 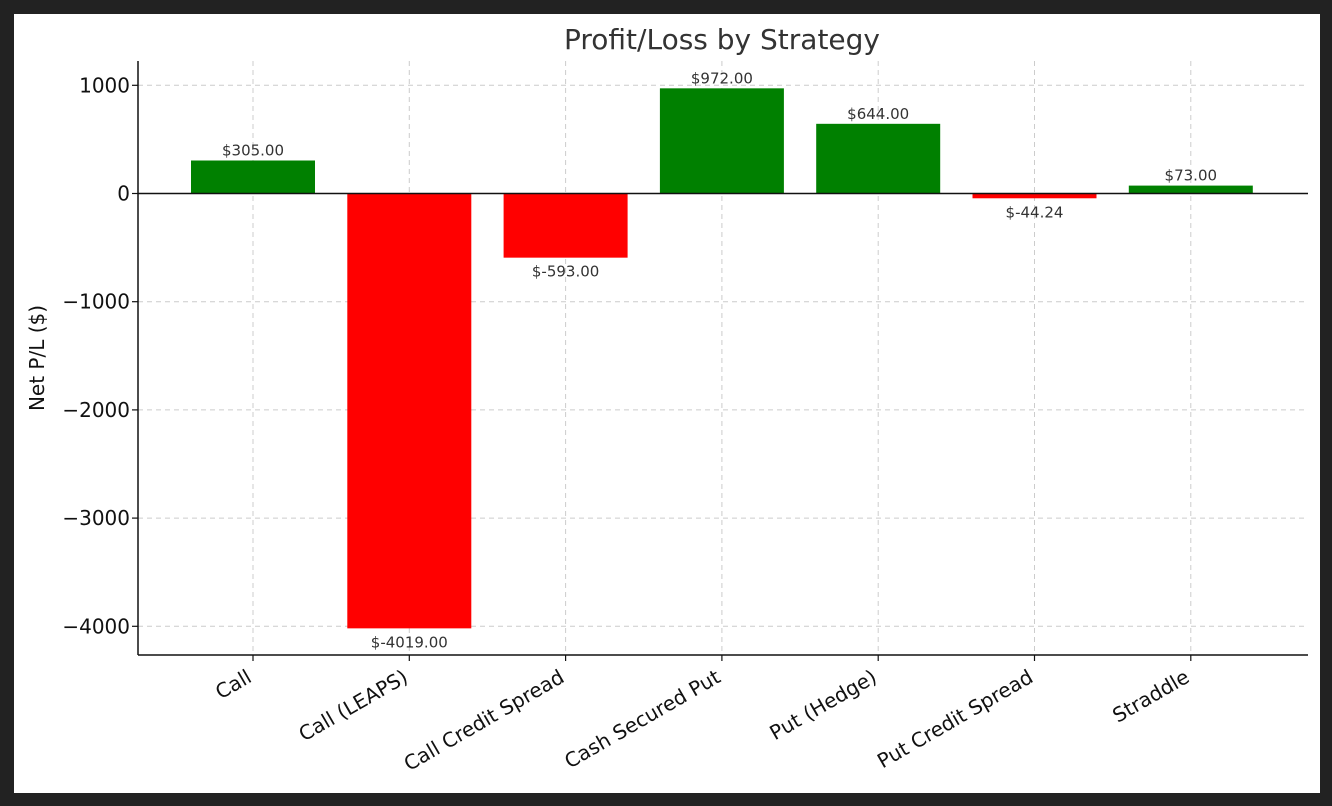 I want to click on y-tick-label: −1000, so click(x=96, y=302).